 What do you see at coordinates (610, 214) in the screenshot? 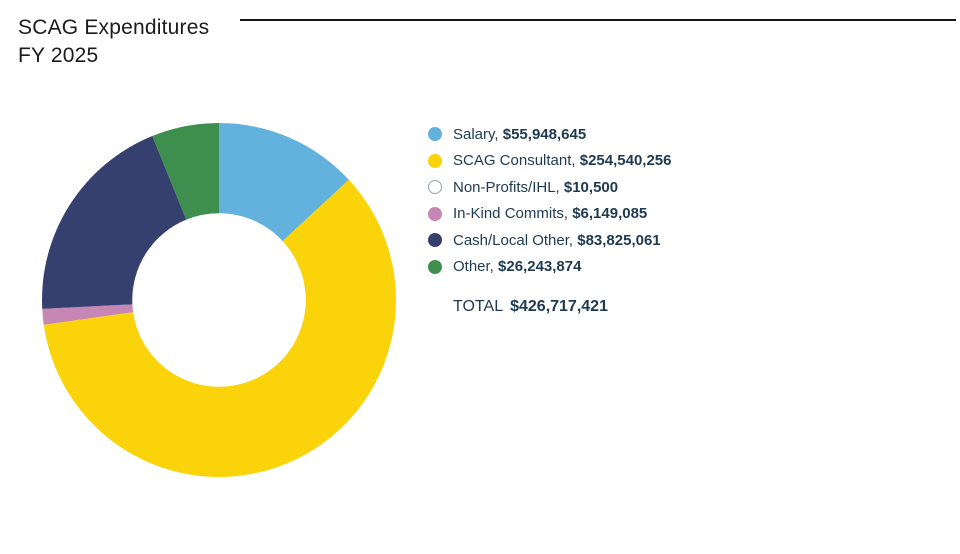
I see `legend-item-value: $6,149,085` at bounding box center [610, 214].